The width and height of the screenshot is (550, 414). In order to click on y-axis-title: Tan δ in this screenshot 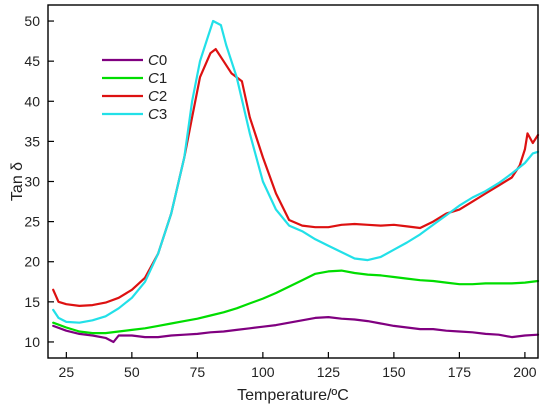, I will do `click(17, 181)`.